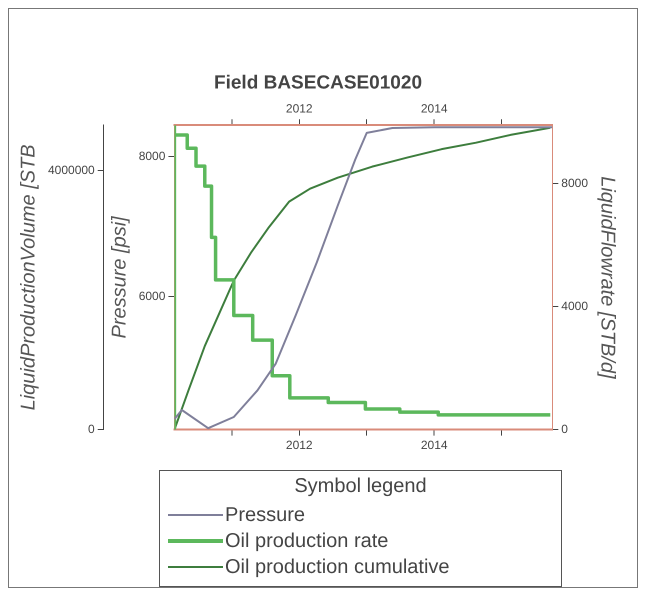 The width and height of the screenshot is (657, 603). I want to click on x2-tick-label: 2014, so click(434, 108).